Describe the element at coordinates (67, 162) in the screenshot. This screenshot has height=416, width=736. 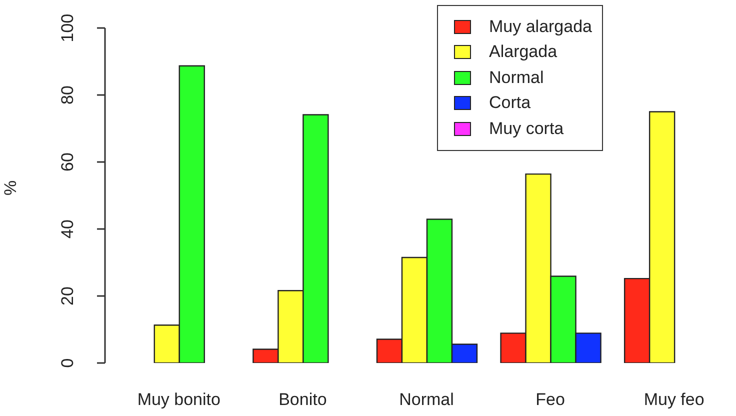
I see `y-tick-label: 60` at that location.